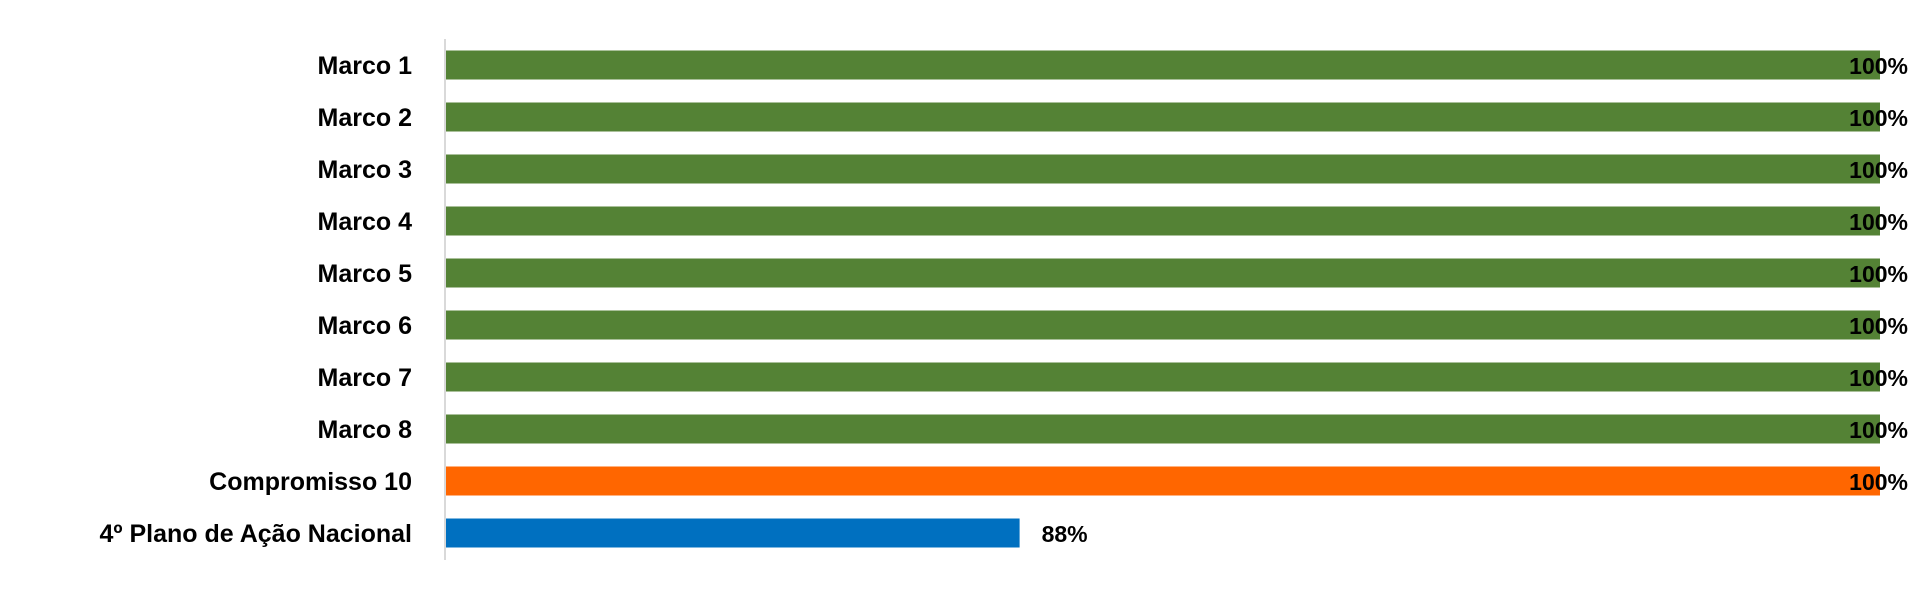 Image resolution: width=1920 pixels, height=598 pixels. I want to click on category-label: Marco 4, so click(365, 222).